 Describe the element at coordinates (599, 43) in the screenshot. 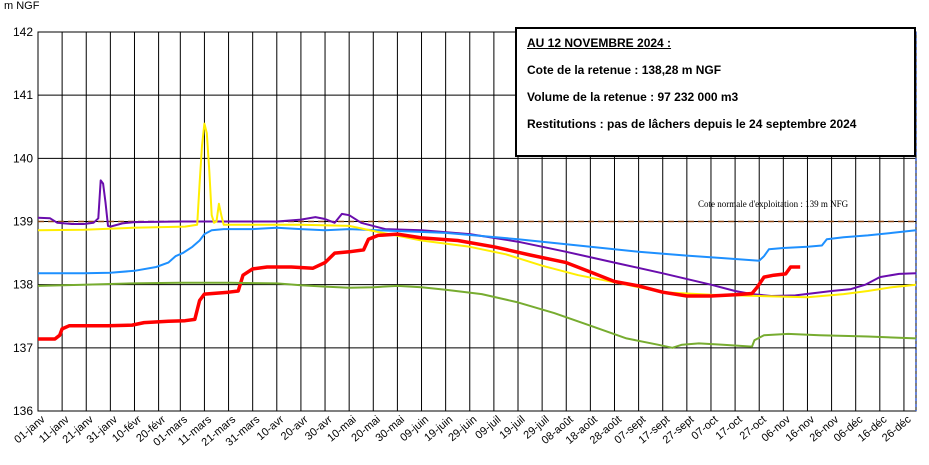

I see `status-date: AU 12 NOVEMBRE 2024 :` at that location.